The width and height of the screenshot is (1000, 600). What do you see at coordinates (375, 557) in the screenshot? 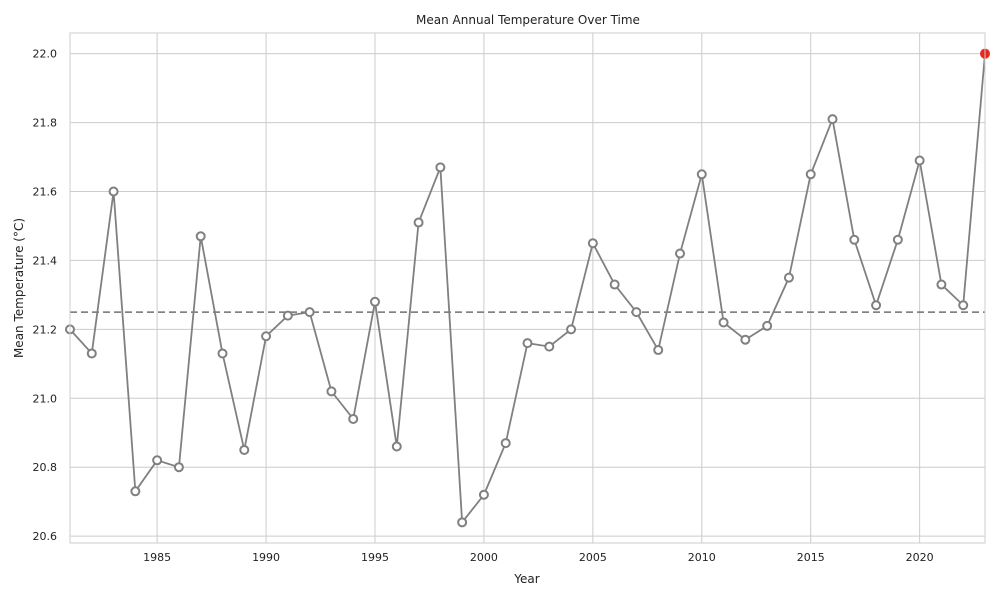
I see `x-tick-label: 1995` at bounding box center [375, 557].